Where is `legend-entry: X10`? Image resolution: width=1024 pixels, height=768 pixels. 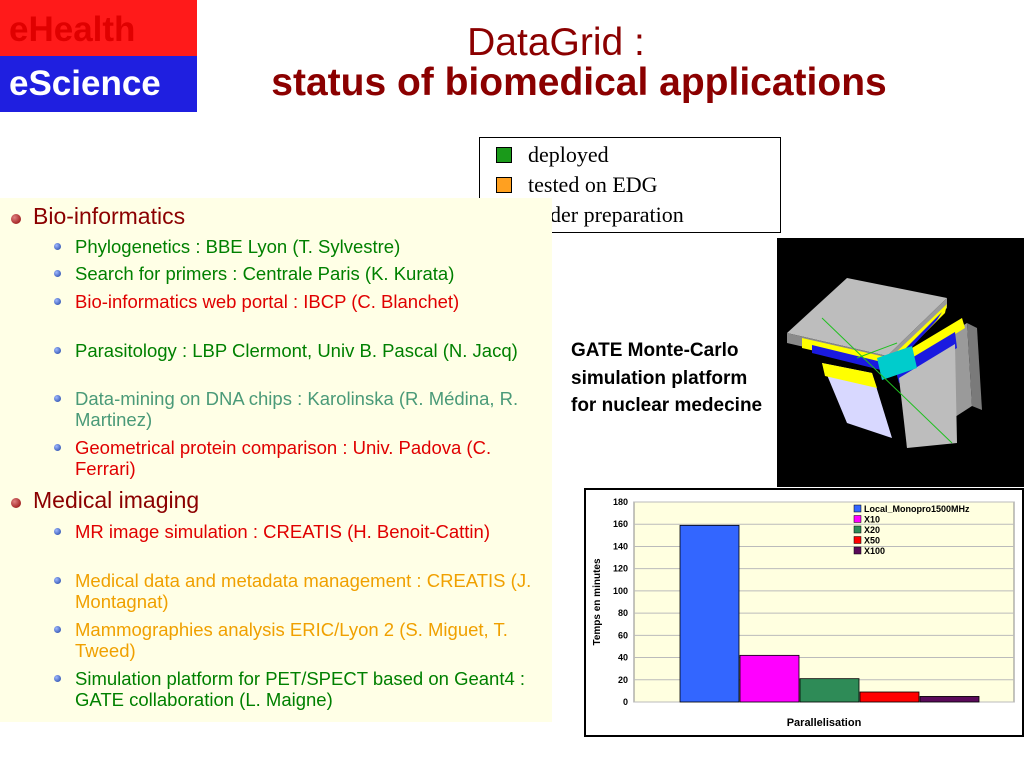
legend-entry: X10 is located at coordinates (872, 520).